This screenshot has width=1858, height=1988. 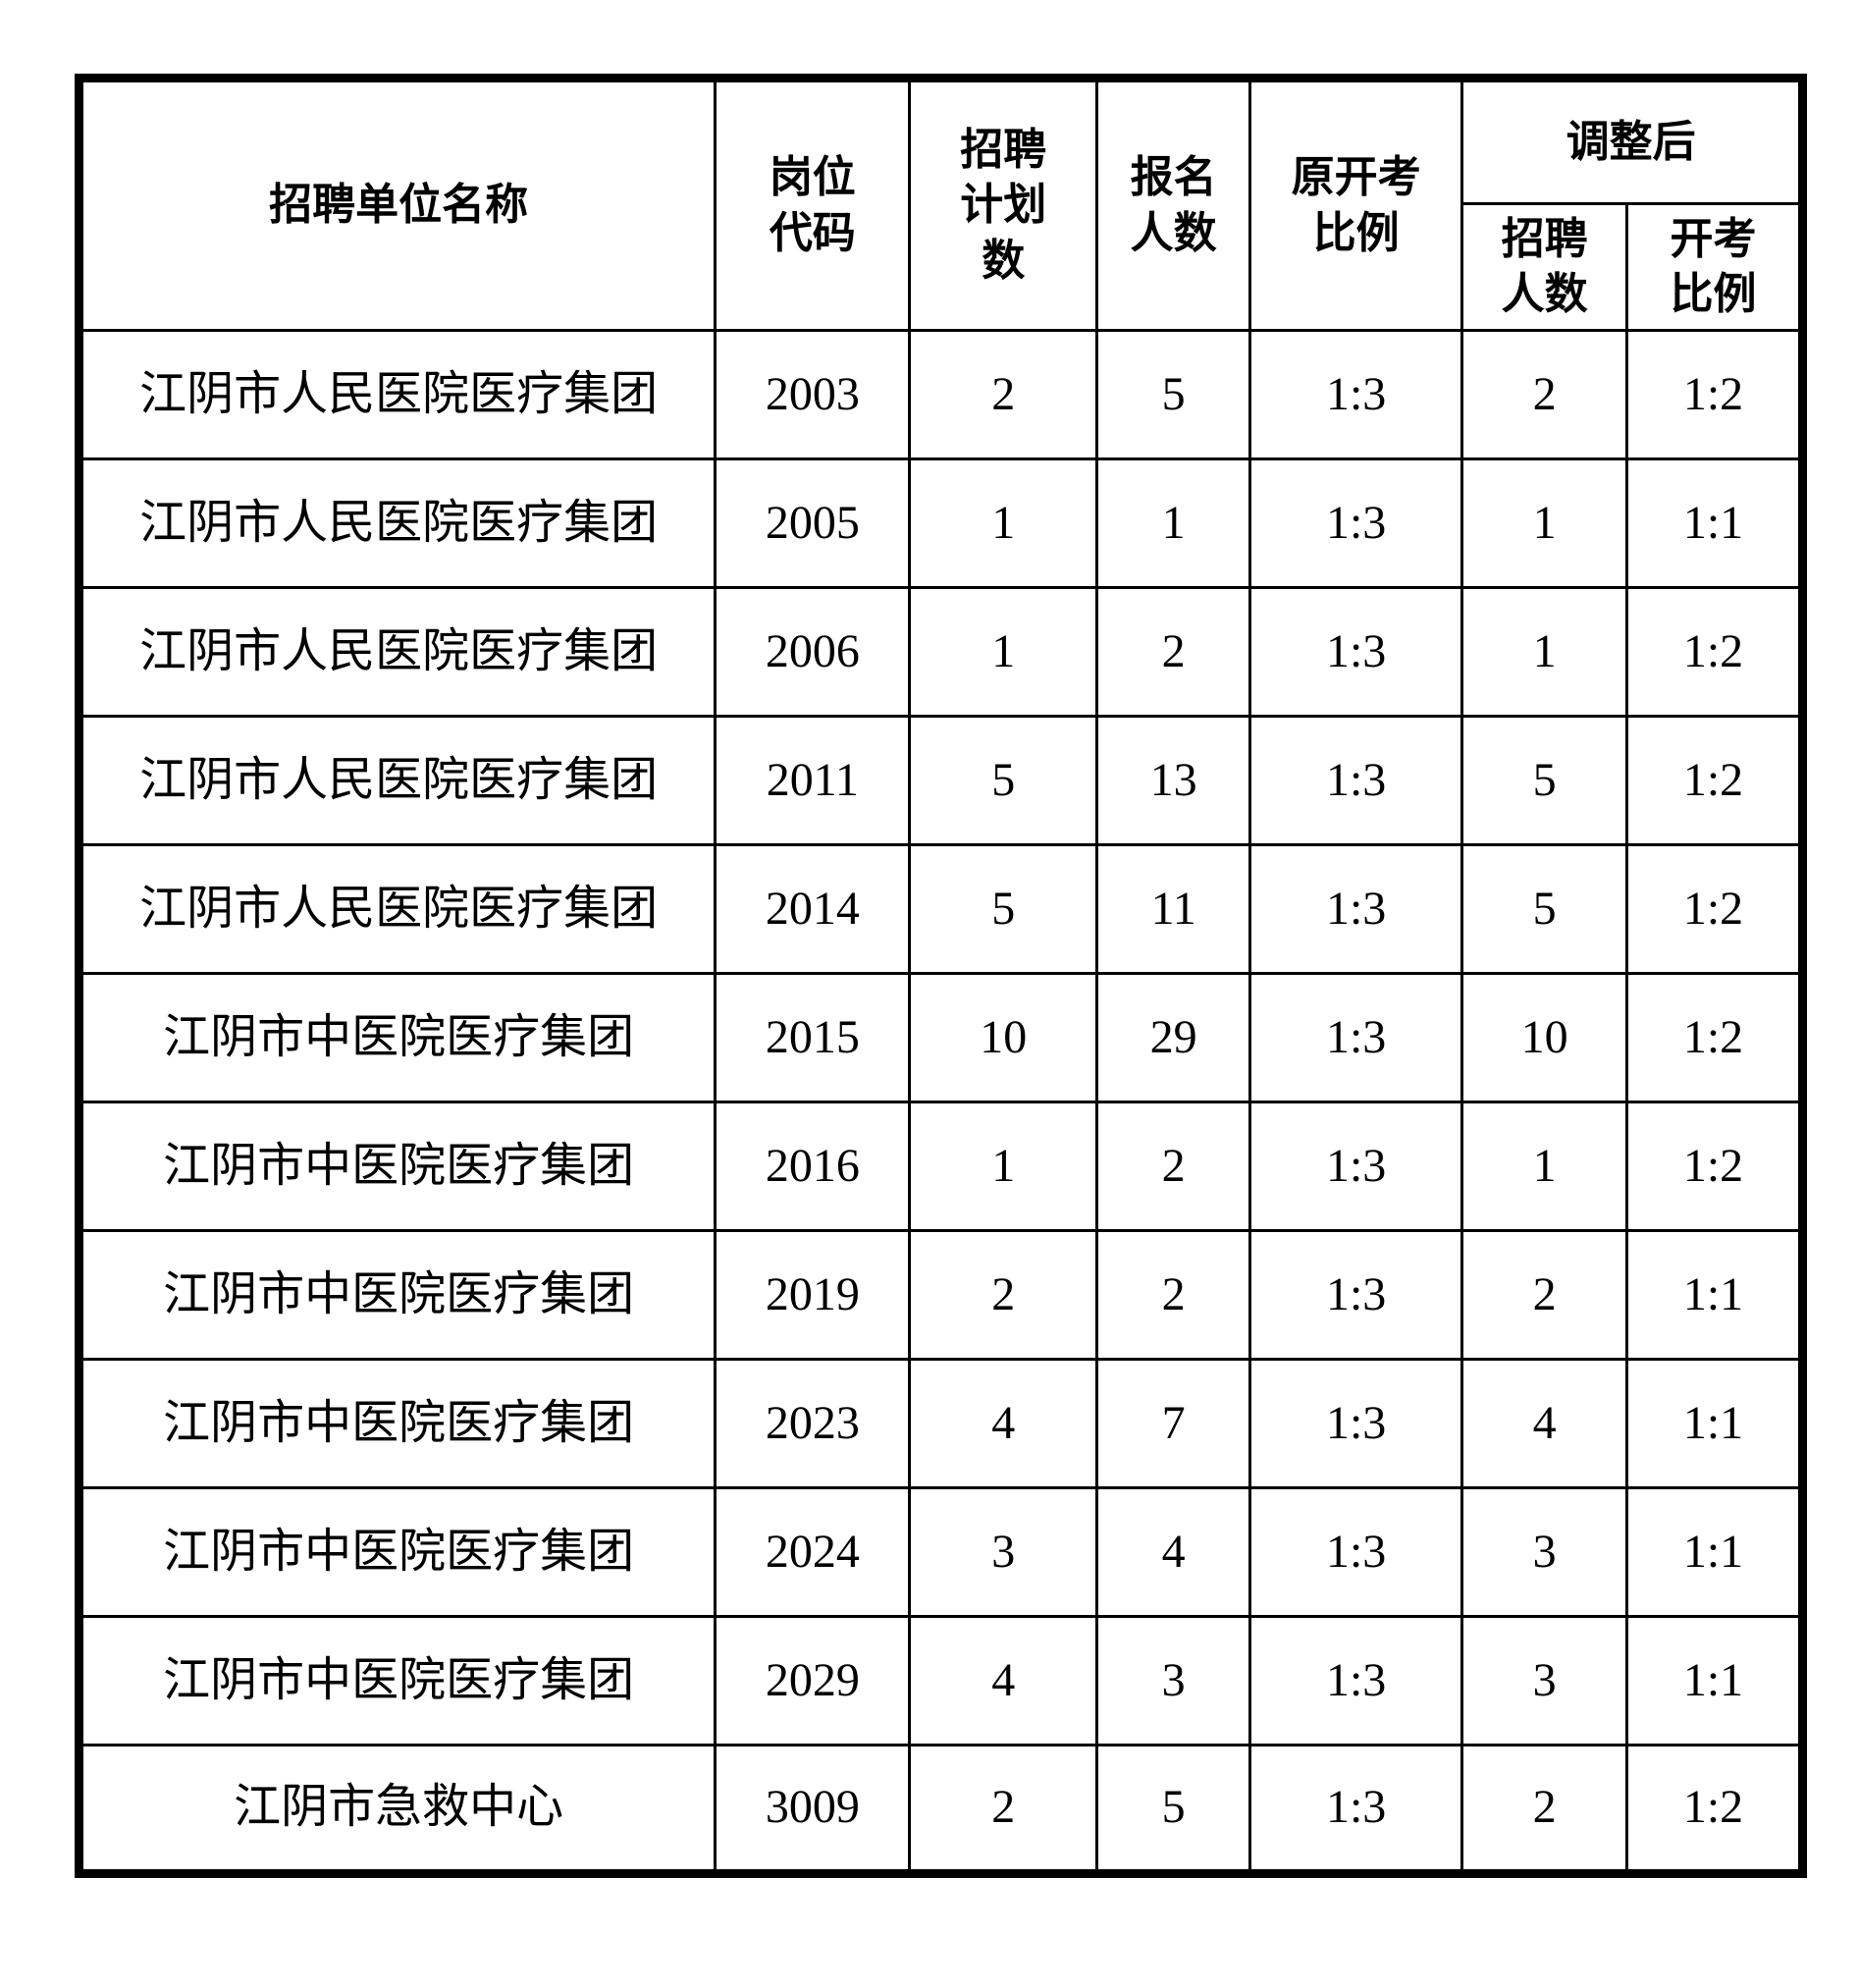 I want to click on col-header-code: 岗位 代码, so click(x=813, y=204).